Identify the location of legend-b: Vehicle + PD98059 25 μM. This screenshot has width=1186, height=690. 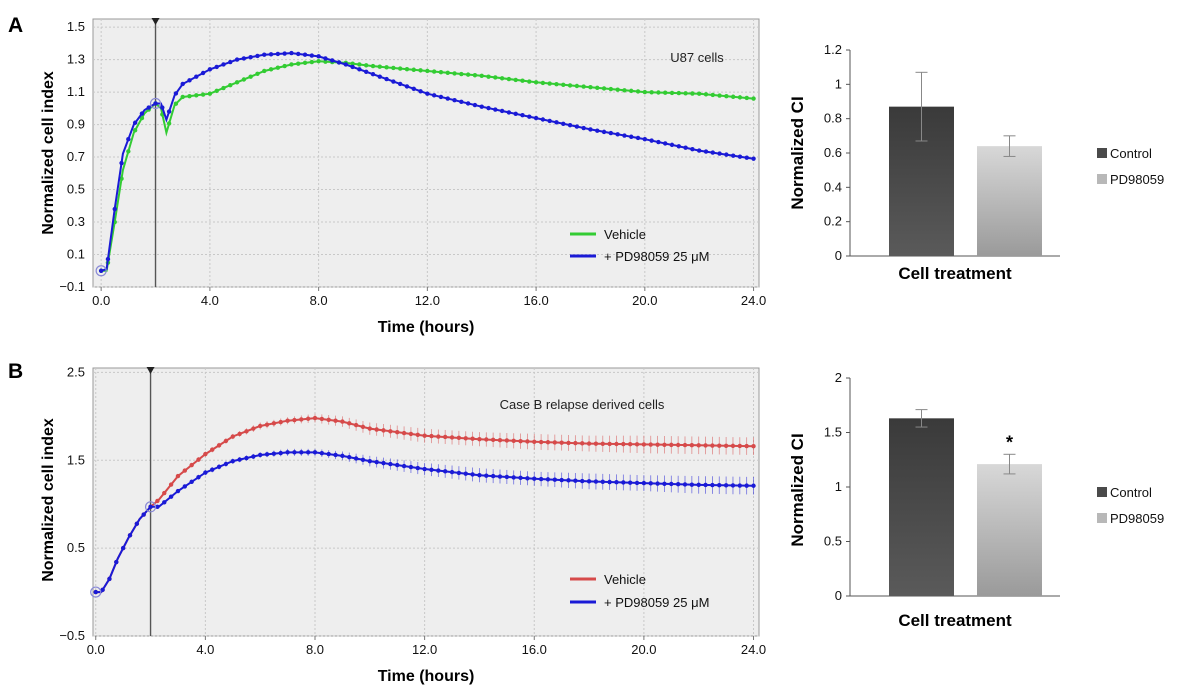
(639, 591).